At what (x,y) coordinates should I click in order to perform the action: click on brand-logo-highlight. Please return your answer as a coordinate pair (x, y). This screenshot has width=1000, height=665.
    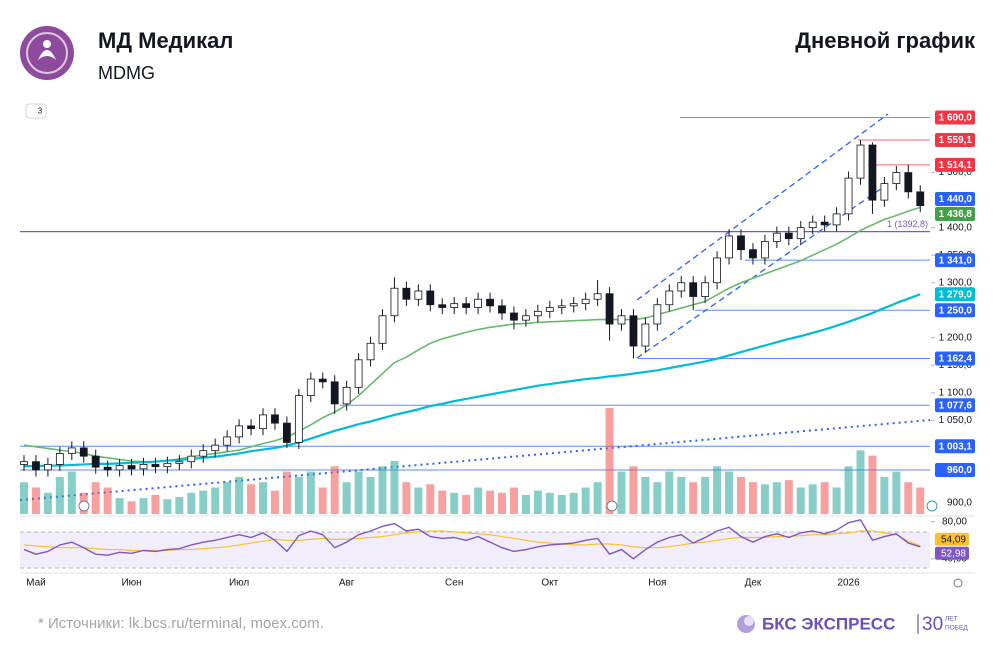
    Looking at the image, I should click on (749, 621).